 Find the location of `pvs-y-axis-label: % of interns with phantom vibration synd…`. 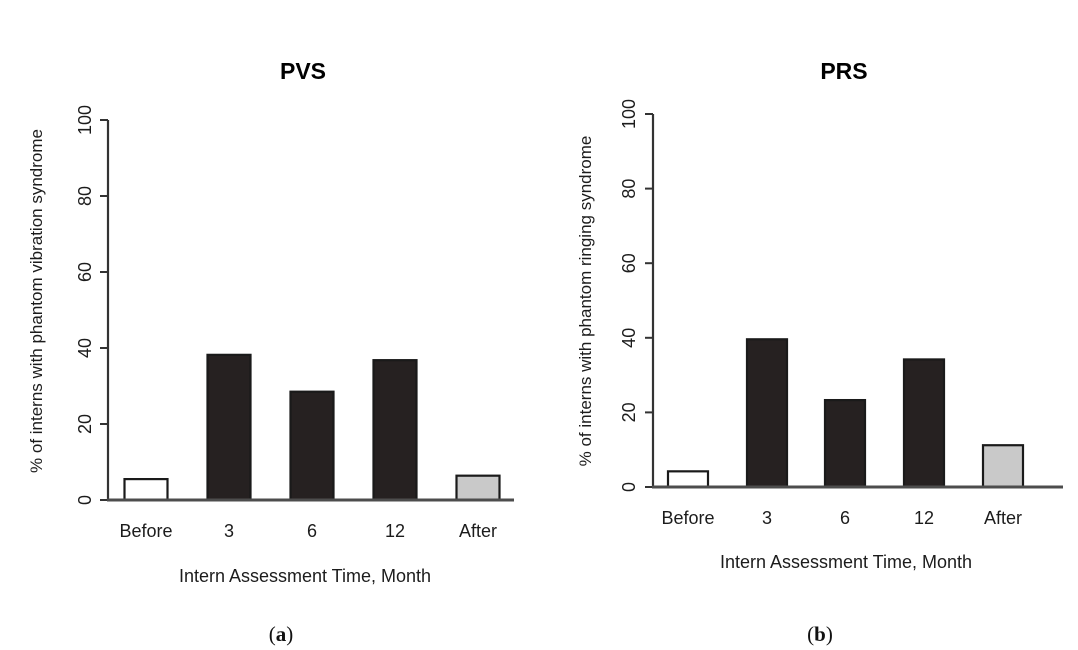

pvs-y-axis-label: % of interns with phantom vibration synd… is located at coordinates (36, 301).